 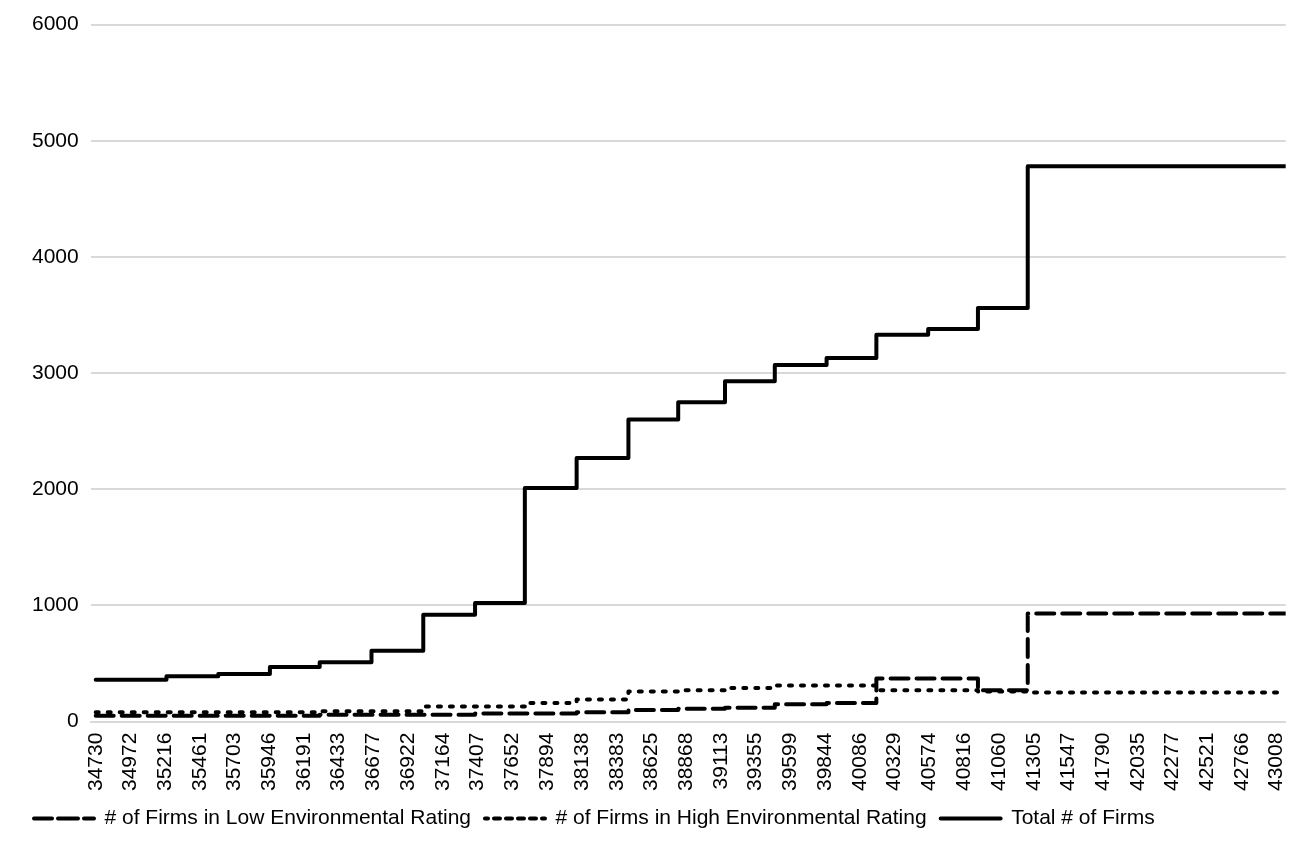 What do you see at coordinates (824, 762) in the screenshot?
I see `x-tick-label: 39844` at bounding box center [824, 762].